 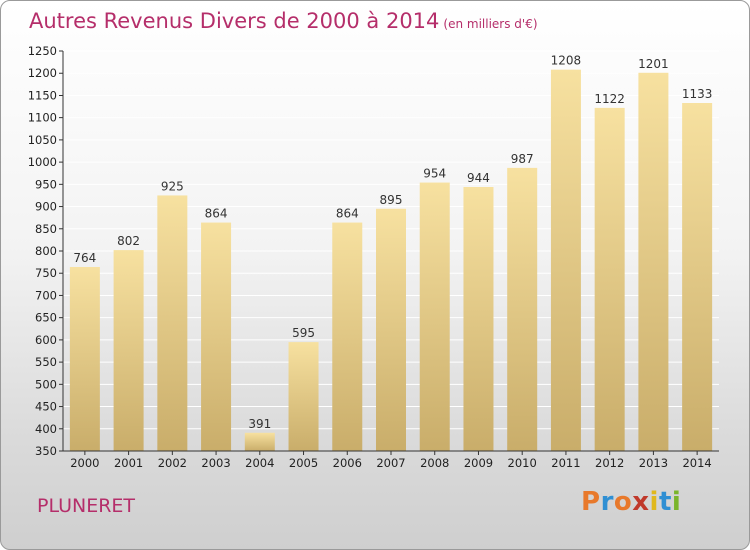 What do you see at coordinates (607, 502) in the screenshot?
I see `logo-letter: r` at bounding box center [607, 502].